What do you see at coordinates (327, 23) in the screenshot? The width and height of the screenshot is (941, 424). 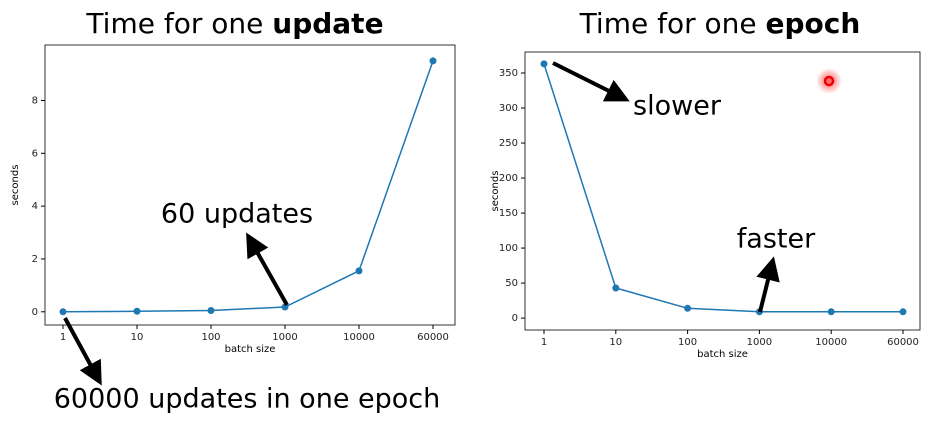 I see `title-emphasis: update` at bounding box center [327, 23].